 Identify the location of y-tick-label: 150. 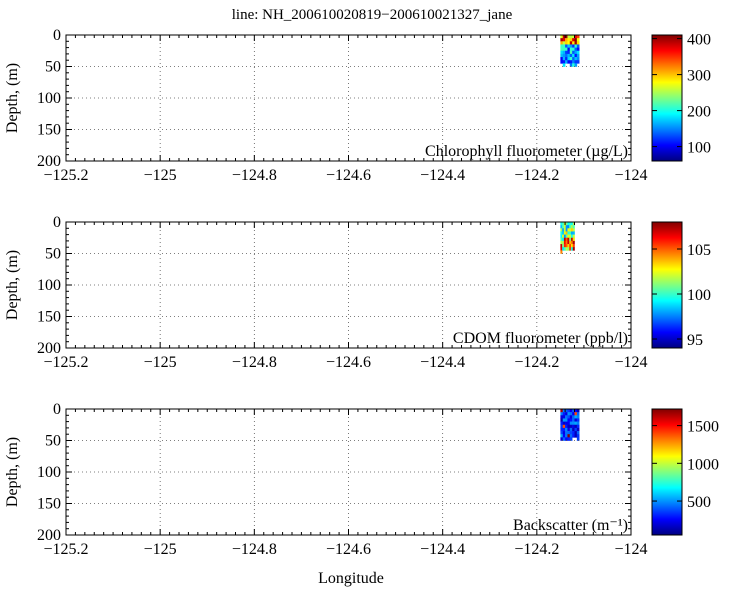
(49, 130).